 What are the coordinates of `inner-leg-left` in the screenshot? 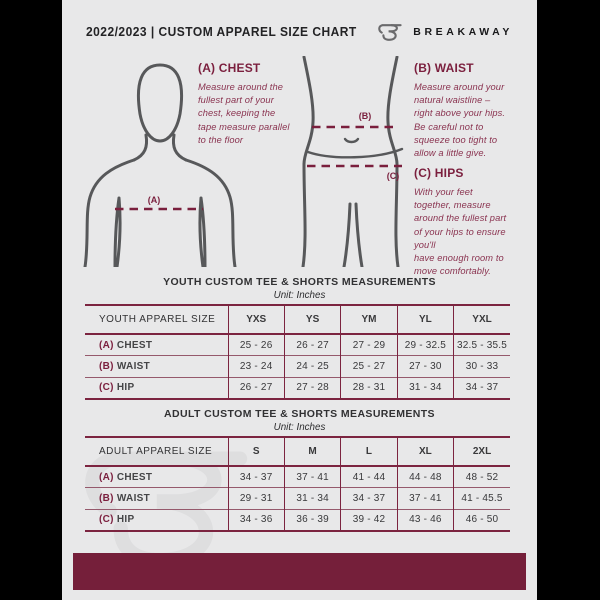 It's located at (347, 234).